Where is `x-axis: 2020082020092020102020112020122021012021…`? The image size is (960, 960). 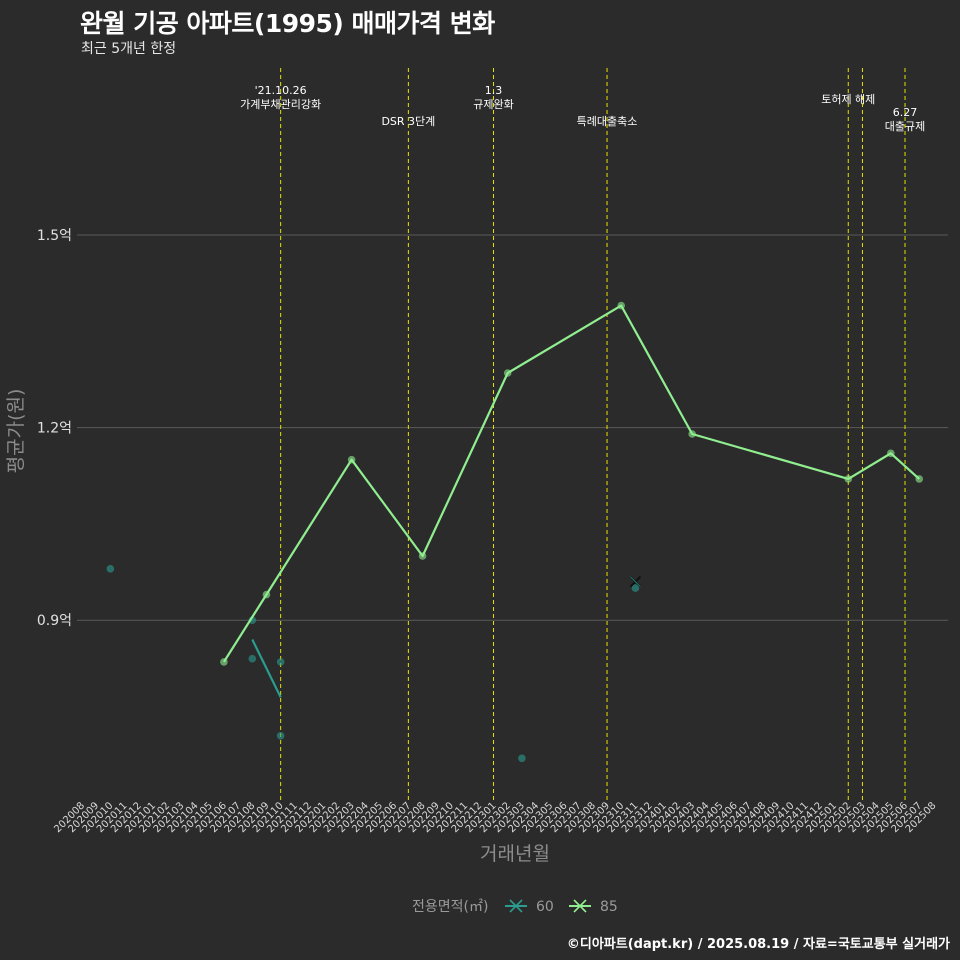 x-axis: 2020082020092020102020112020122021012021… is located at coordinates (495, 817).